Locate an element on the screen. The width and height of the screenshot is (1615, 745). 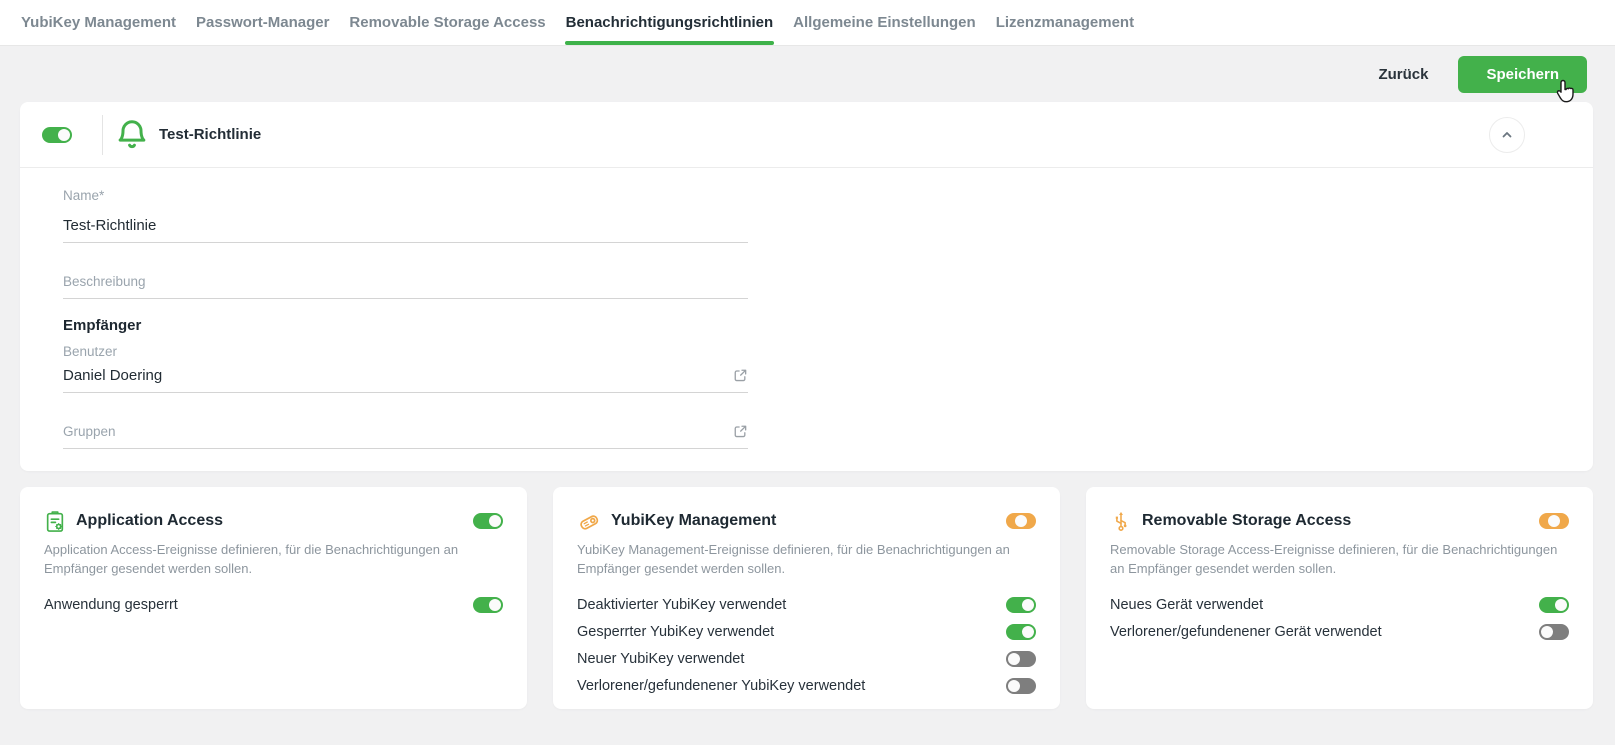
neues-geraet-toggle is located at coordinates (1554, 605).